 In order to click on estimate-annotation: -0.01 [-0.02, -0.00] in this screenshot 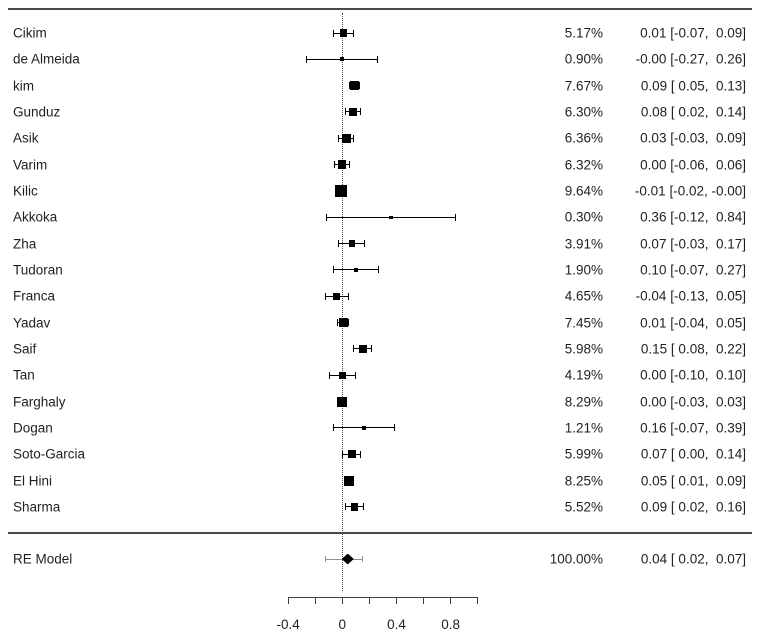, I will do `click(690, 191)`.